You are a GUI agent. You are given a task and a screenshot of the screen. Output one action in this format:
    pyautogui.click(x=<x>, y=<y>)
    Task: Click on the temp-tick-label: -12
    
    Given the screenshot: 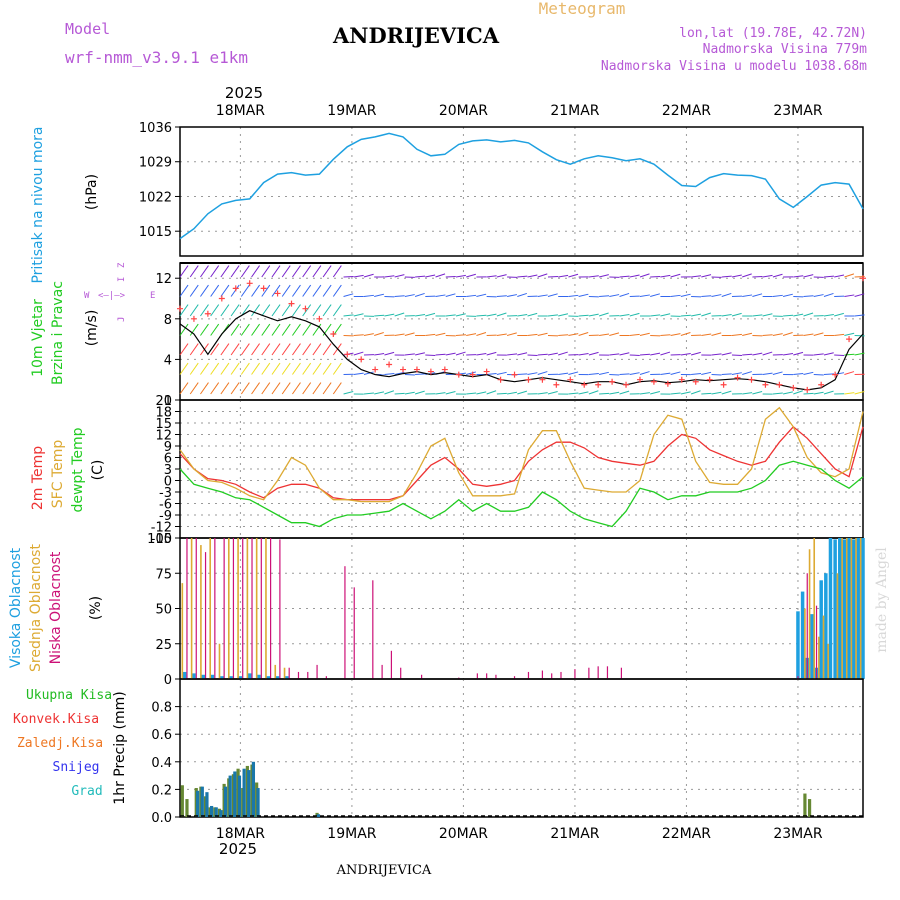 What is the action you would take?
    pyautogui.click(x=161, y=528)
    